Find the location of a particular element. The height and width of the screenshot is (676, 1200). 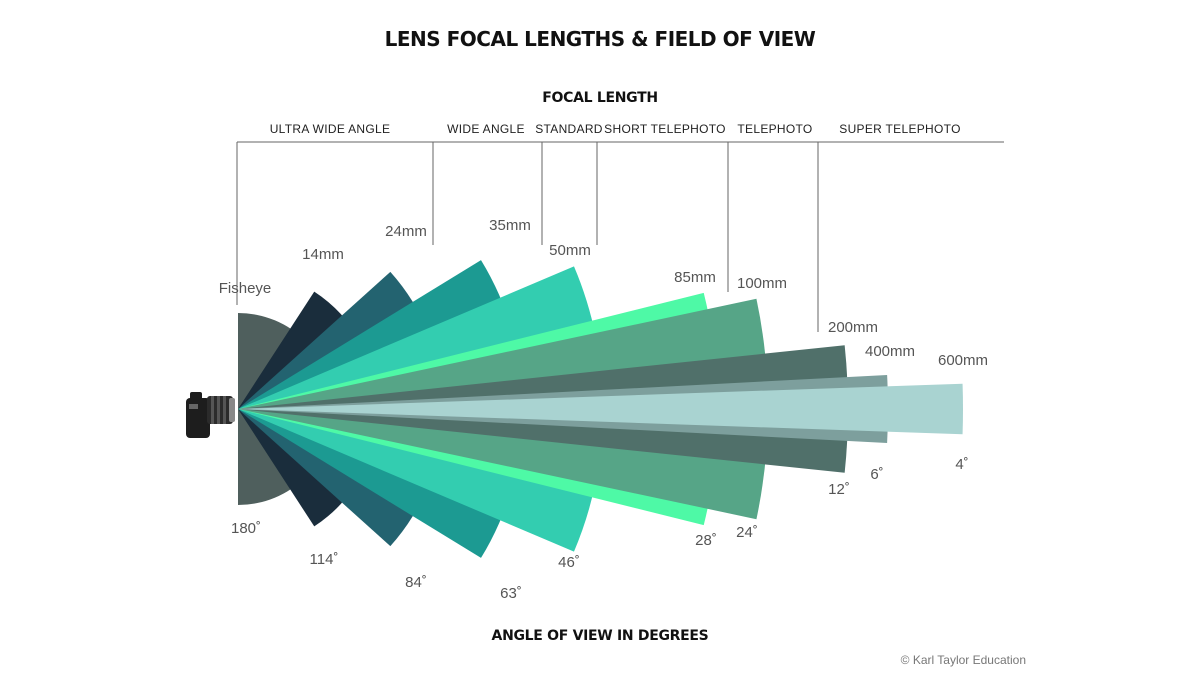

focal-label-50mm: 50mm is located at coordinates (570, 250).